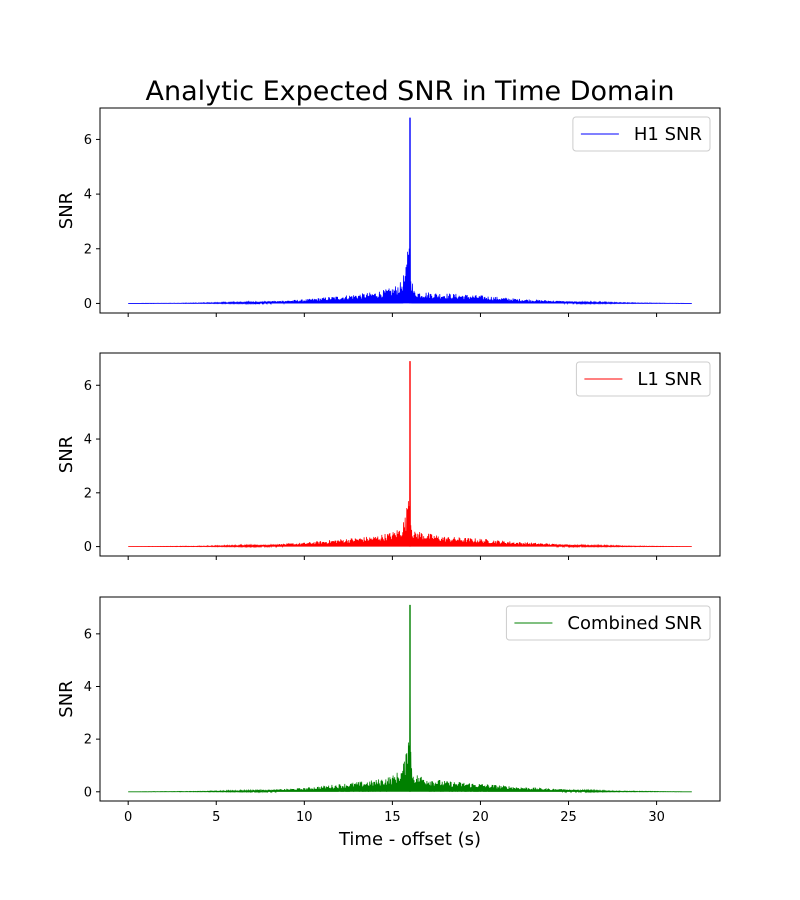 This screenshot has width=800, height=900. Describe the element at coordinates (656, 817) in the screenshot. I see `x-tick-label: 30` at that location.